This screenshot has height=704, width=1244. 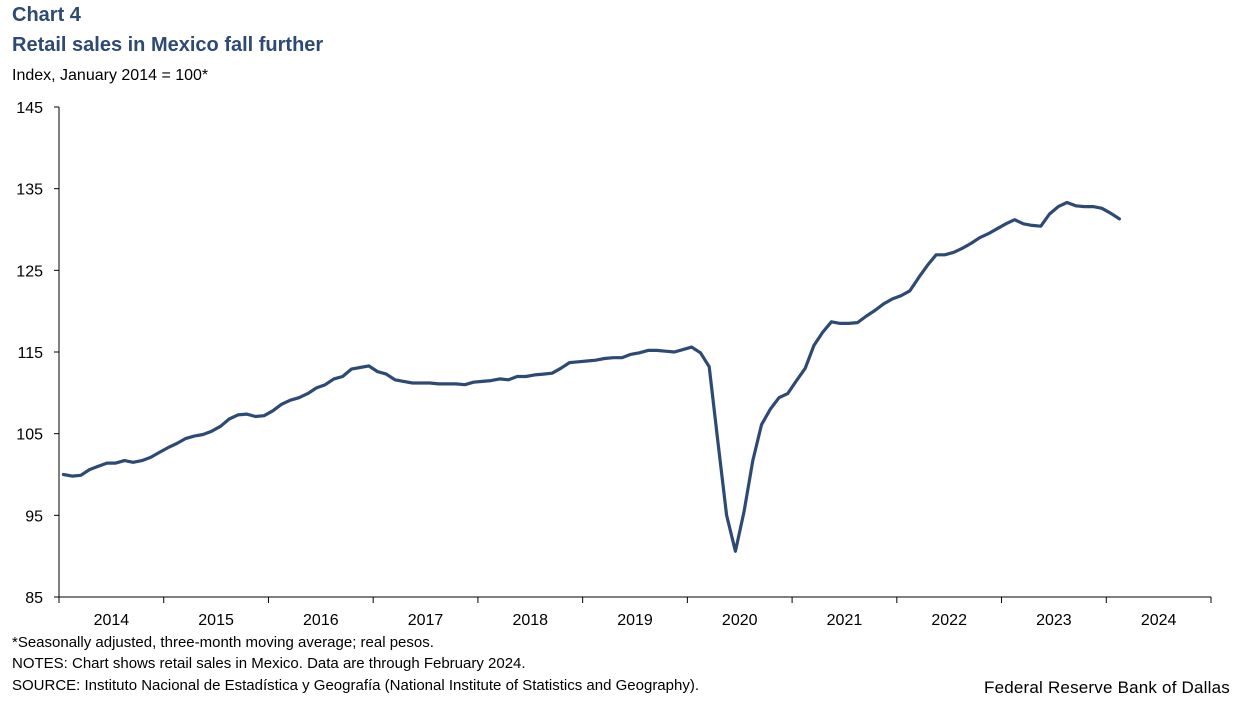 What do you see at coordinates (1054, 620) in the screenshot?
I see `x-tick-label: 2023` at bounding box center [1054, 620].